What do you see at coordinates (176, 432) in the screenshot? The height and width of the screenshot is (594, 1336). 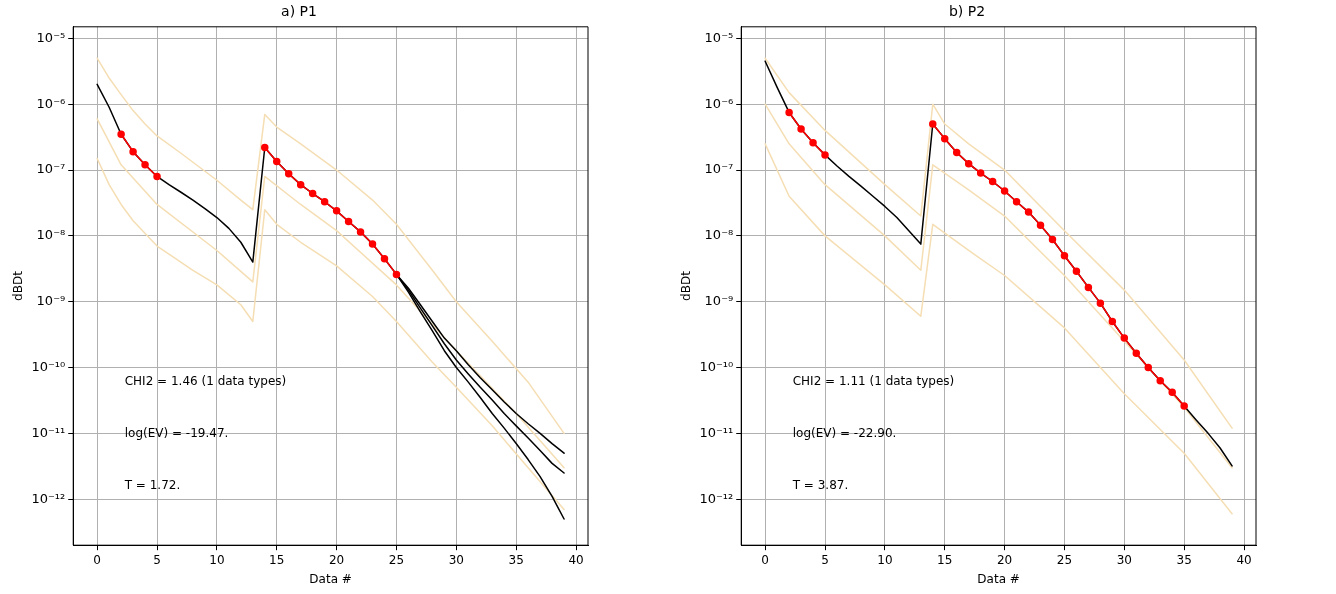 I see `annotation: log(EV) = -19.47.` at bounding box center [176, 432].